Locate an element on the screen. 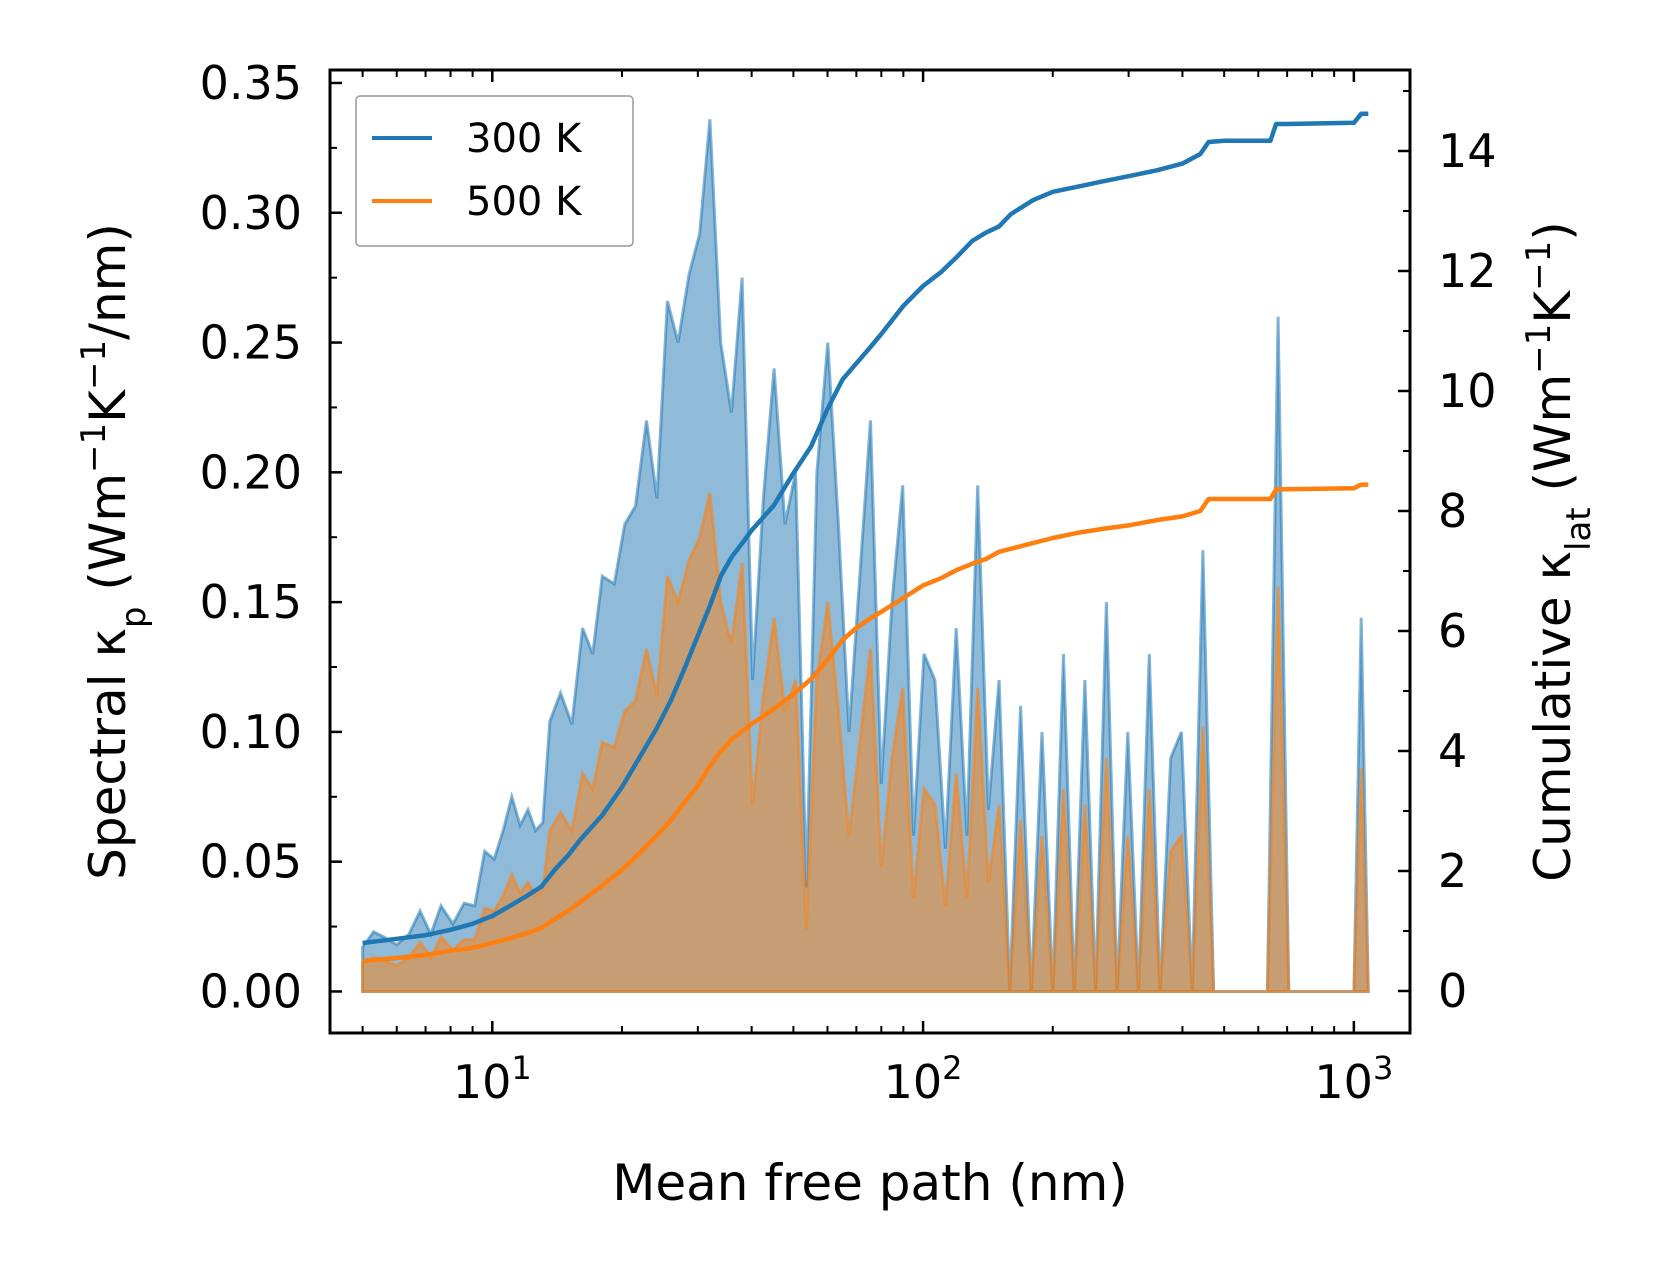  legend: 300 K 500 K is located at coordinates (494, 171).